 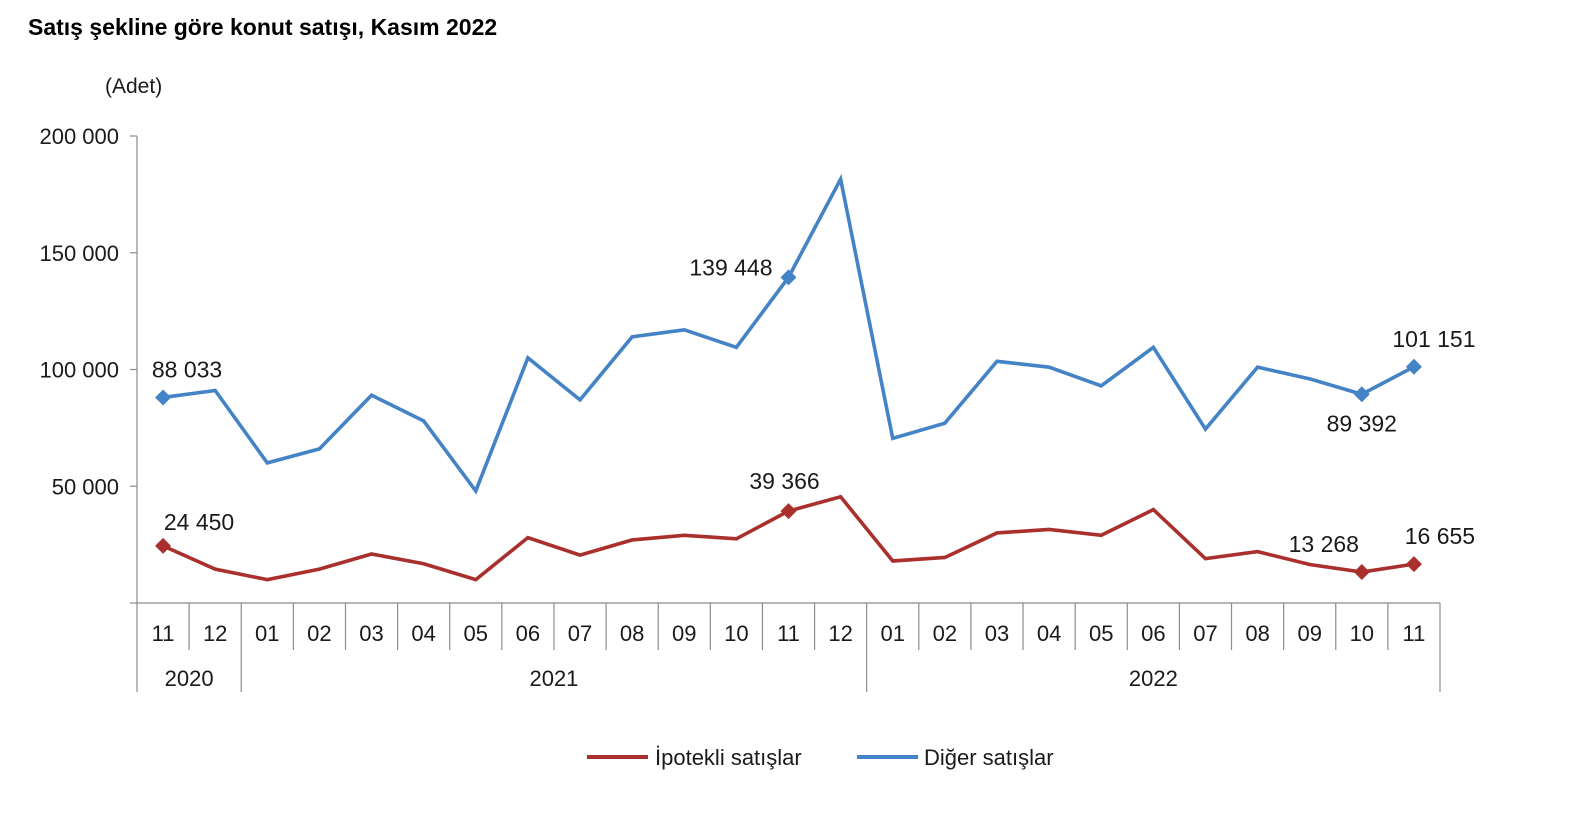 I want to click on data-label: 101 151, so click(x=1433, y=339).